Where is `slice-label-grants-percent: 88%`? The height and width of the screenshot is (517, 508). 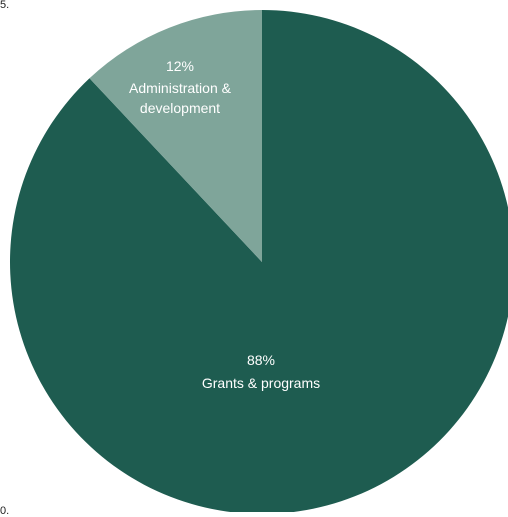
slice-label-grants-percent: 88% is located at coordinates (261, 360).